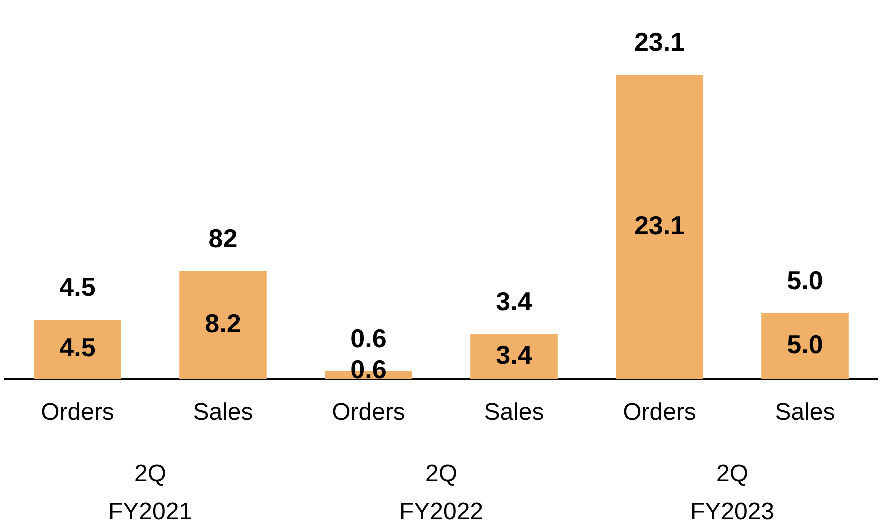 This screenshot has height=528, width=883. What do you see at coordinates (368, 338) in the screenshot?
I see `annotation: 0.6` at bounding box center [368, 338].